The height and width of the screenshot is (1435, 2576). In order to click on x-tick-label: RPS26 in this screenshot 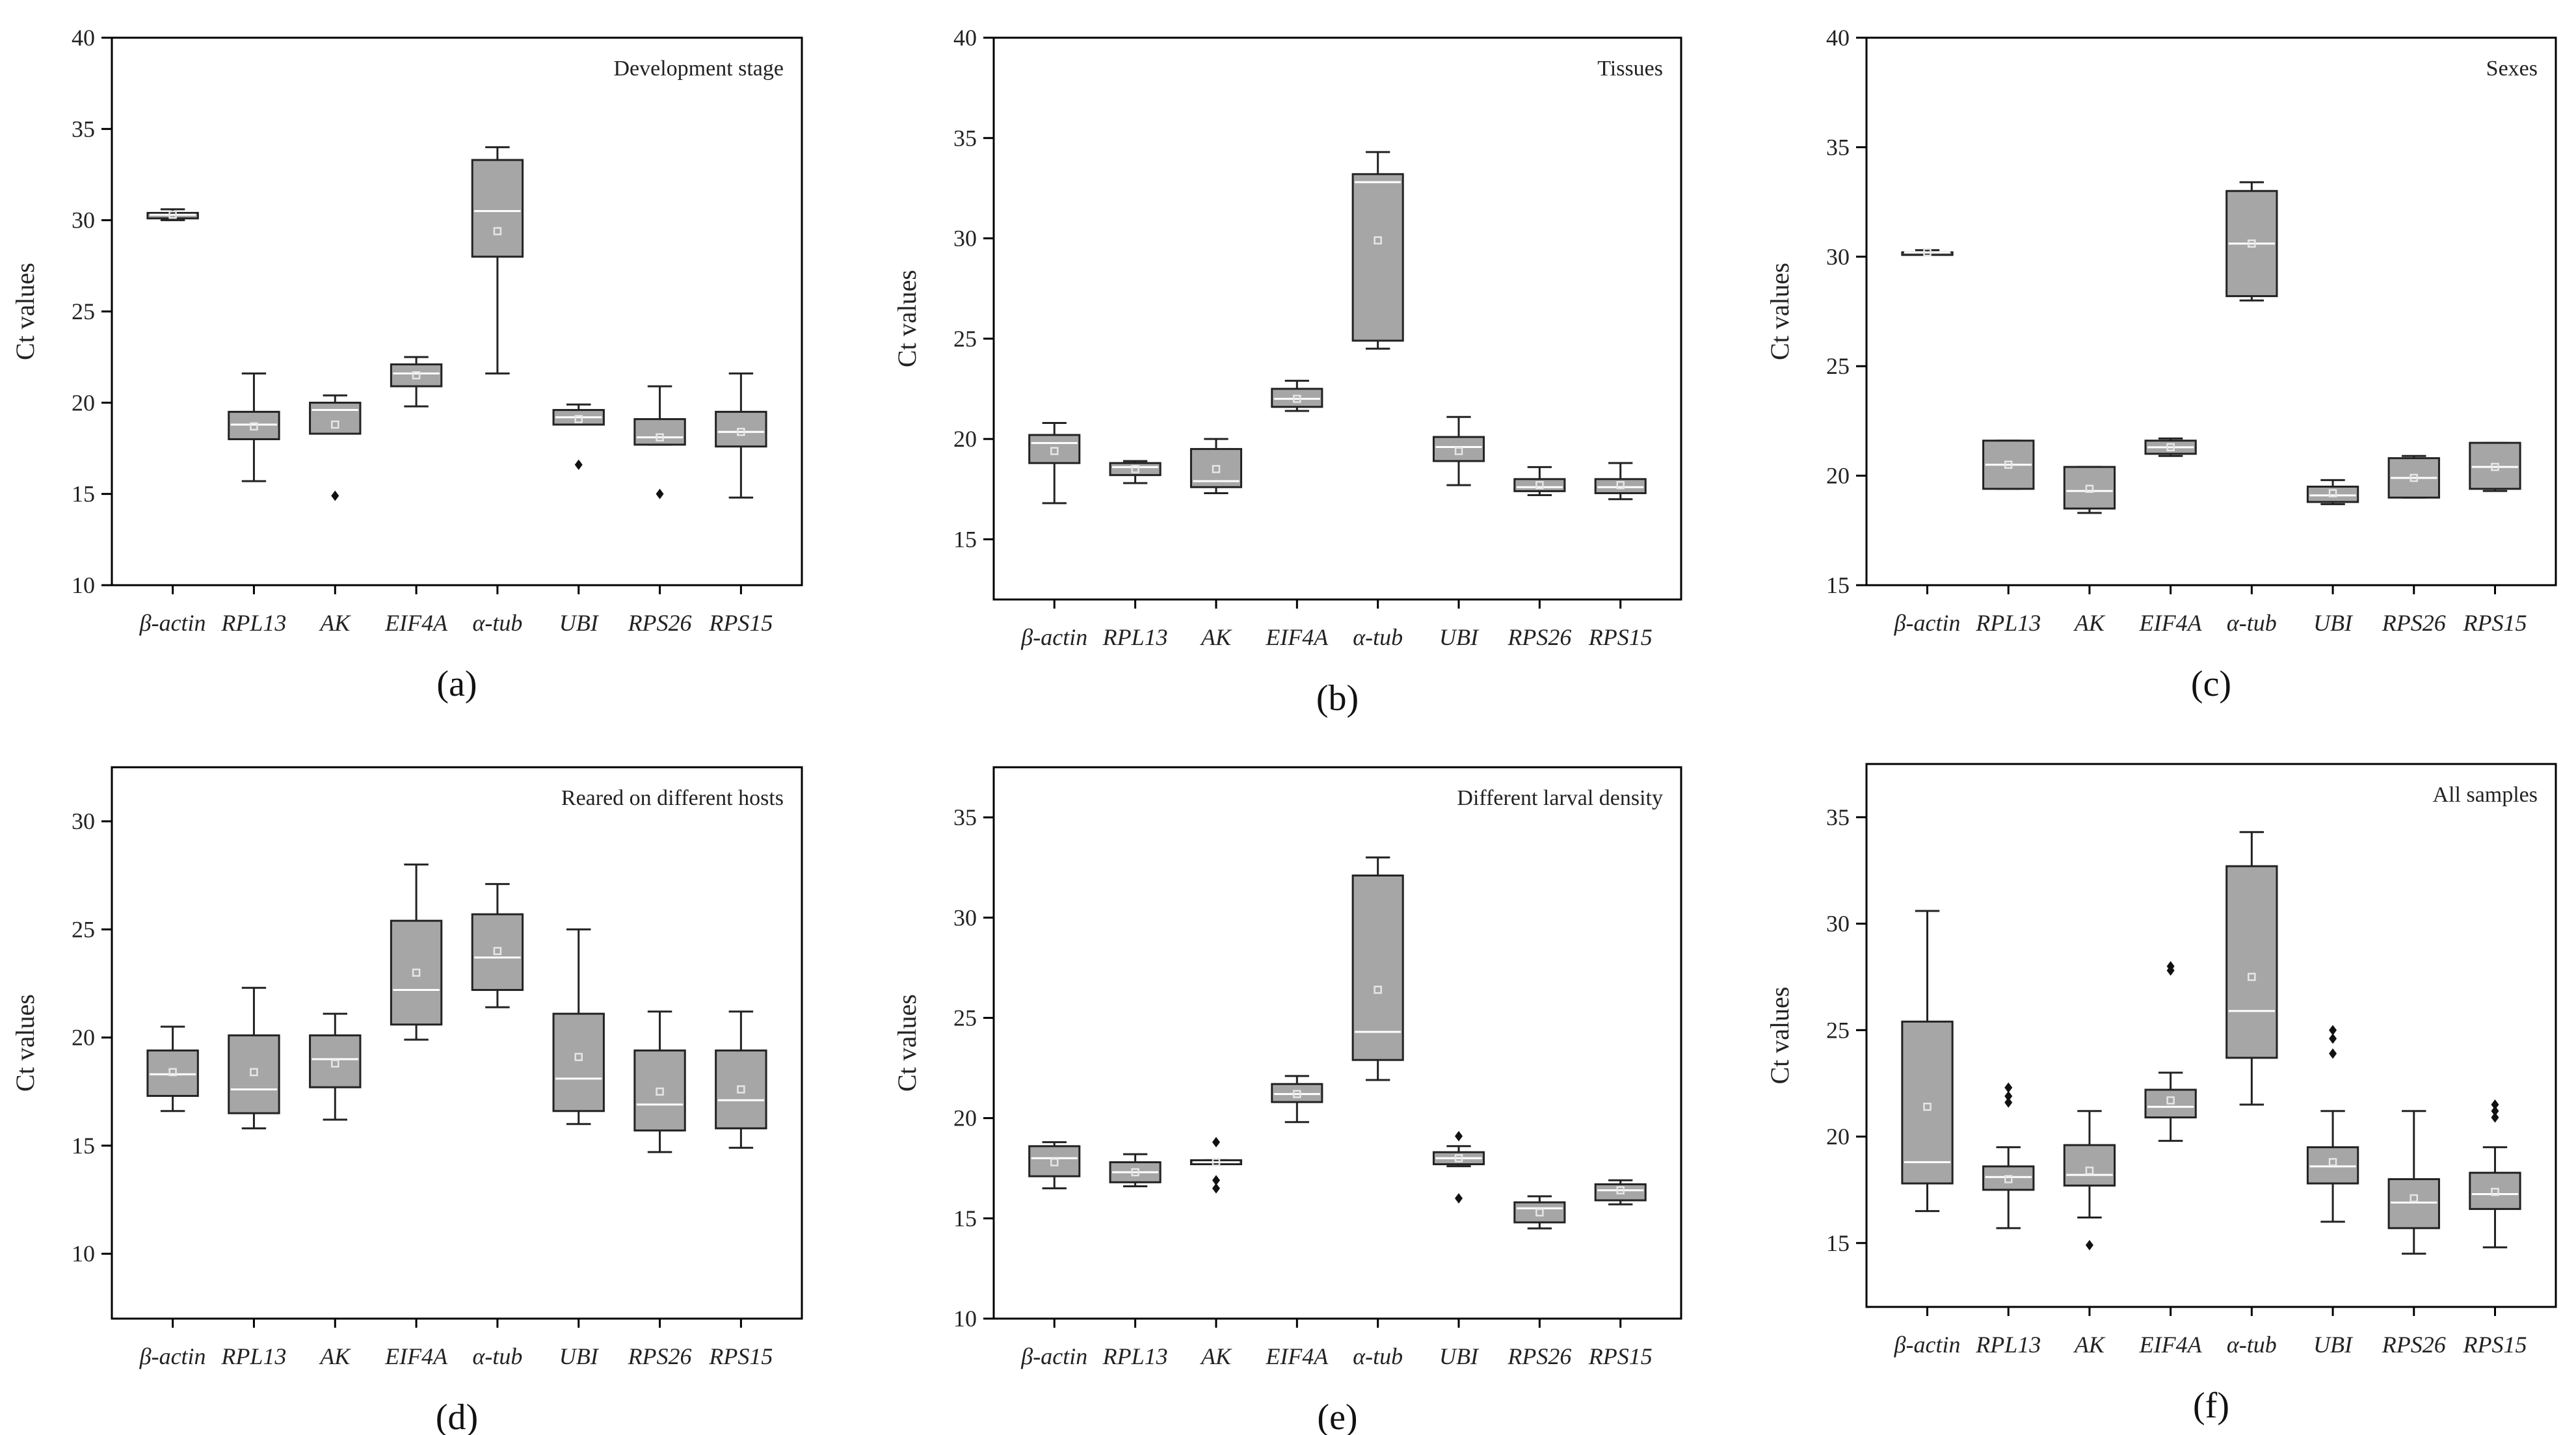, I will do `click(2414, 1345)`.